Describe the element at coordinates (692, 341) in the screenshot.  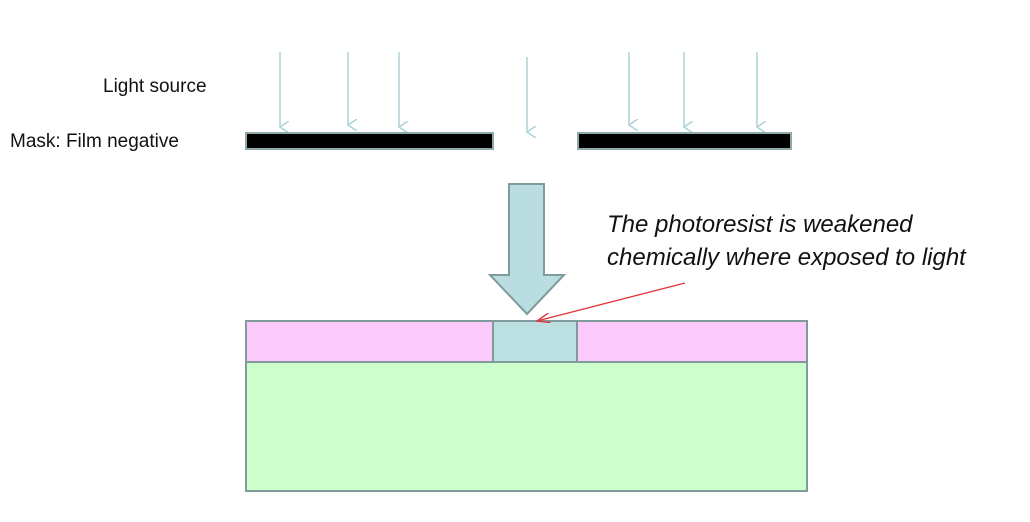
I see `photoresist-layer-right` at that location.